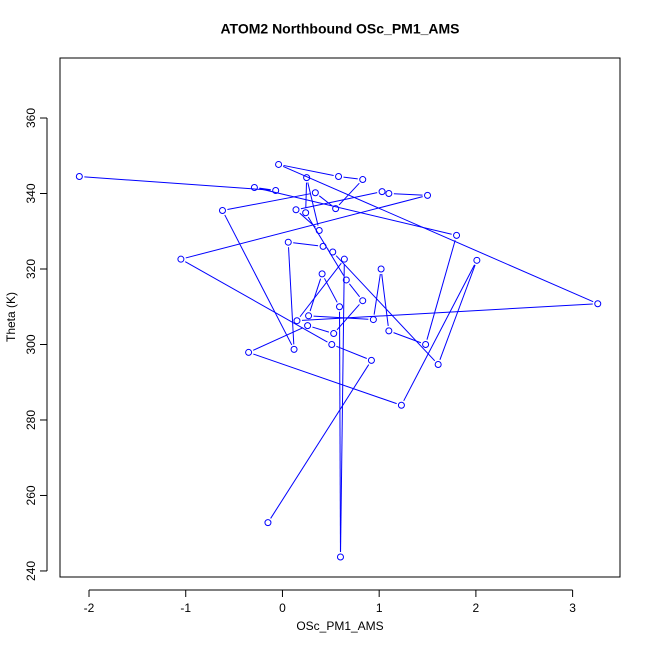 The width and height of the screenshot is (650, 650). Describe the element at coordinates (11, 317) in the screenshot. I see `y-axis-label: Theta (K)` at that location.